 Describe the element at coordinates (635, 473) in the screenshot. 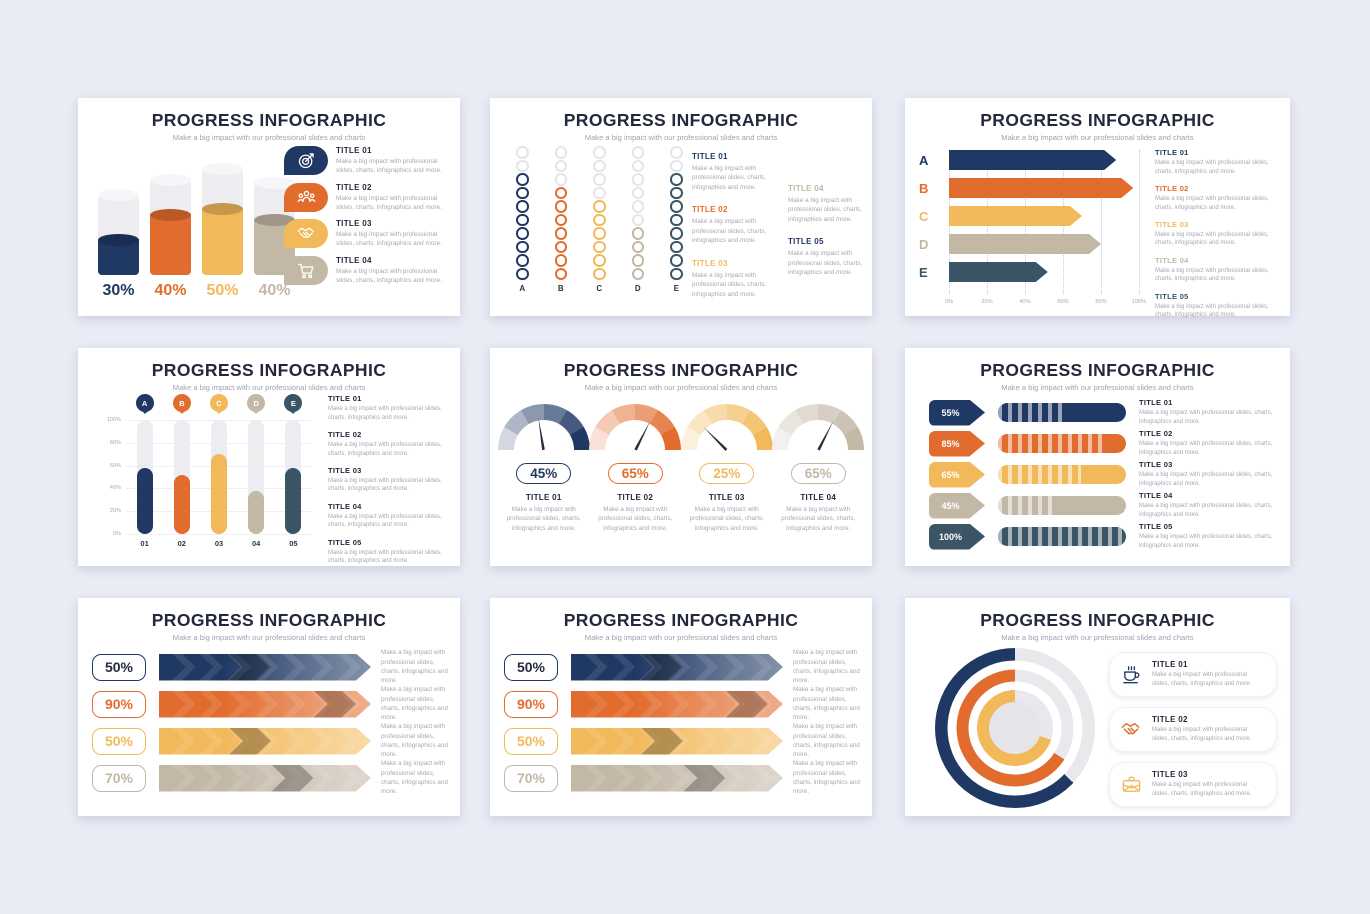

I see `gauge-value-badge: 65%` at that location.